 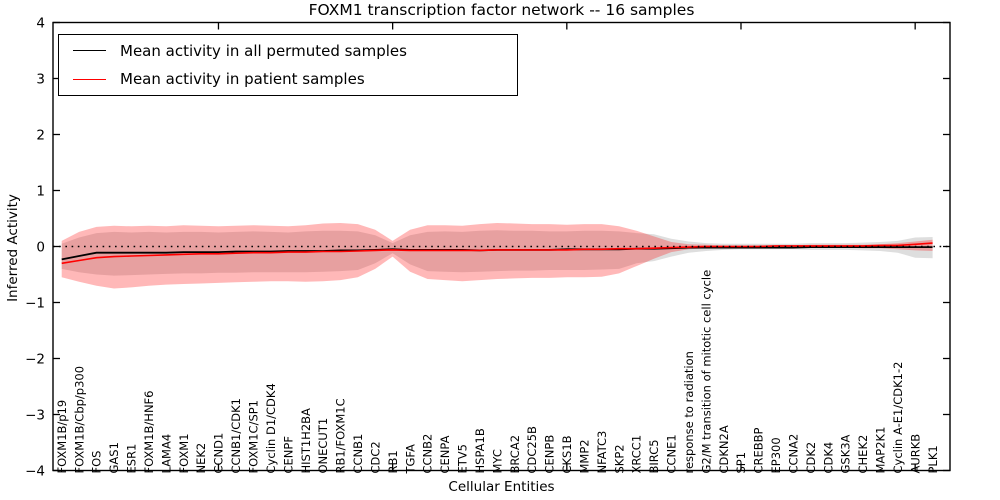 I want to click on x-tick-label: CENPB, so click(x=550, y=454).